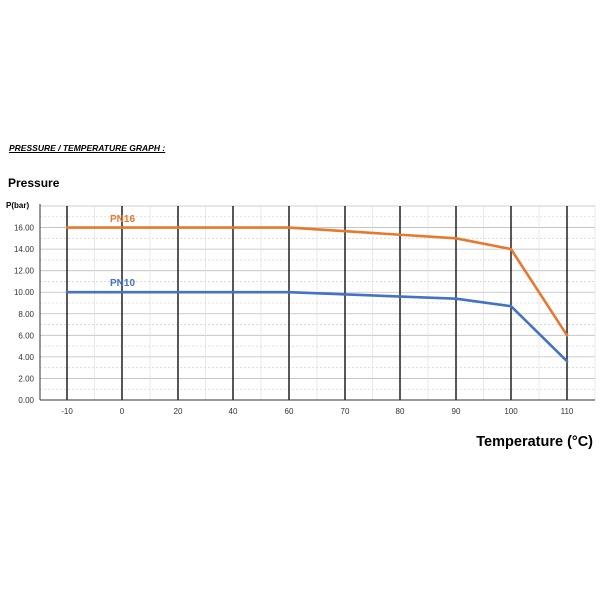  I want to click on y-axis-label: P(bar), so click(17, 205).